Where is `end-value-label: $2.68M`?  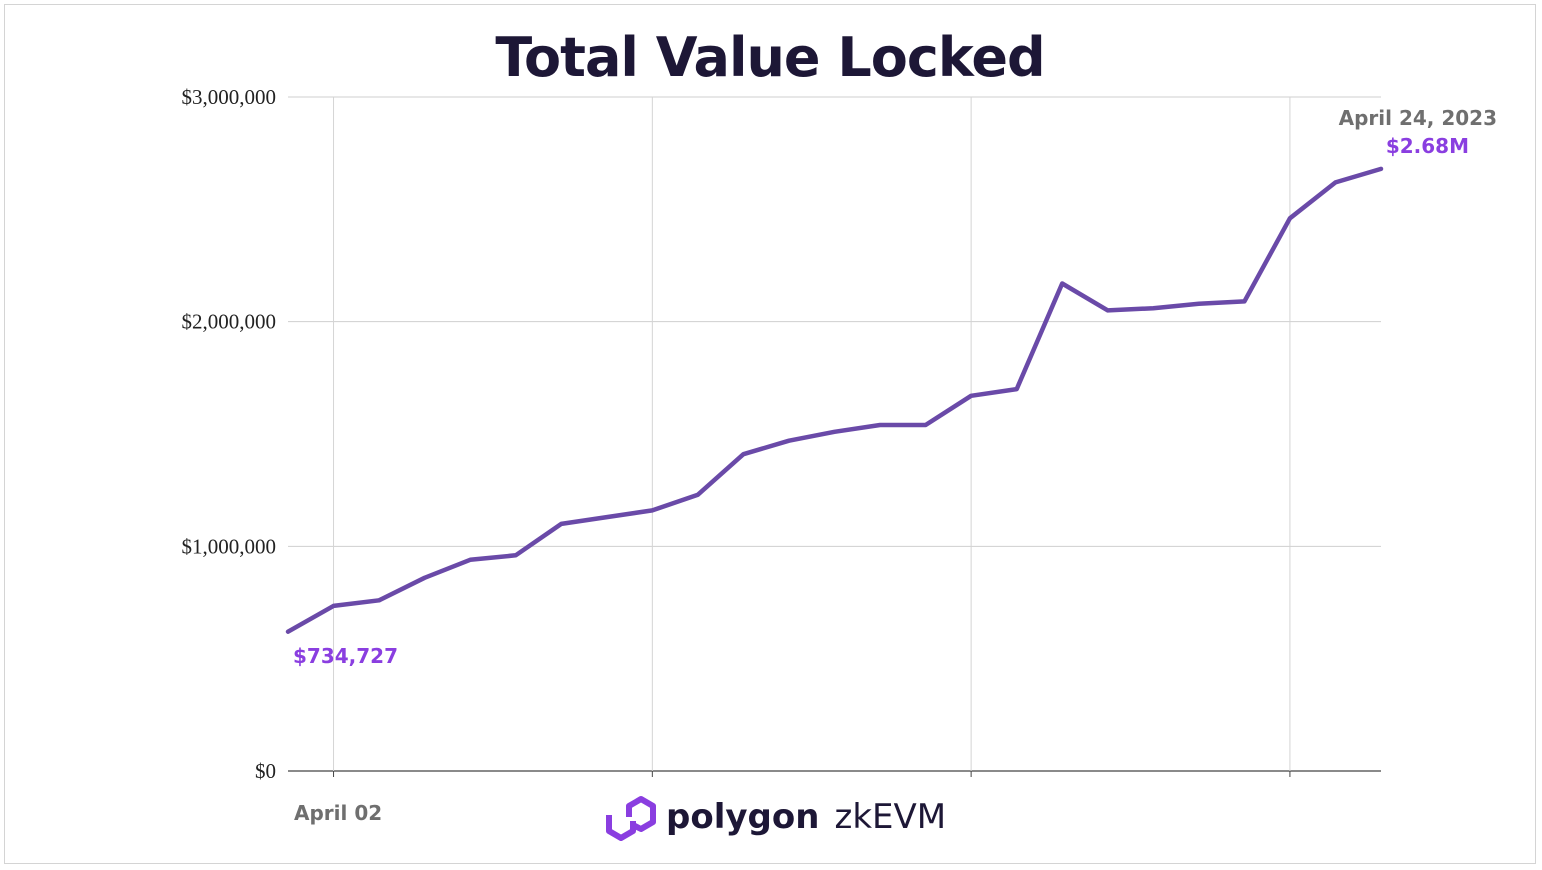 end-value-label: $2.68M is located at coordinates (1427, 146).